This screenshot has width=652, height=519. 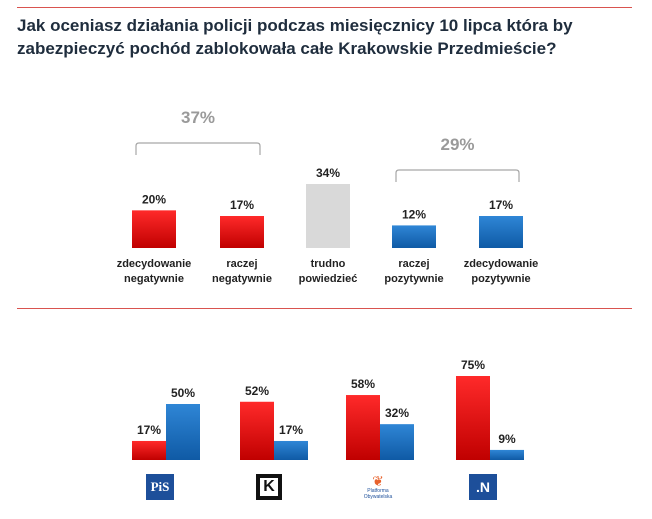 What do you see at coordinates (397, 413) in the screenshot?
I see `party-value-label-3-pozytywnie: 32%` at bounding box center [397, 413].